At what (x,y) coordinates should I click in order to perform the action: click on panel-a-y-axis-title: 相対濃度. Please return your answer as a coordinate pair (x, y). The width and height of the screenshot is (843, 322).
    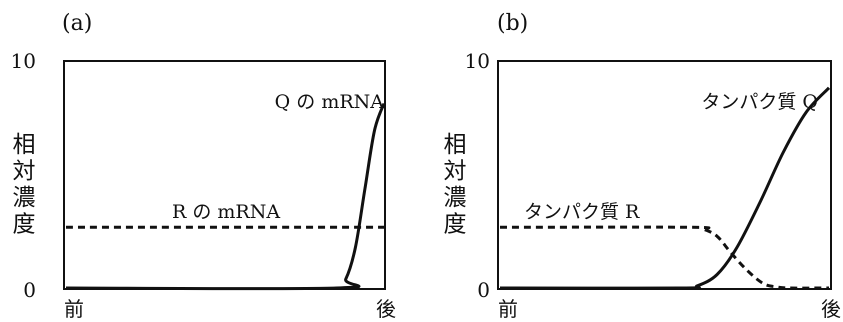
    Looking at the image, I should click on (24, 184).